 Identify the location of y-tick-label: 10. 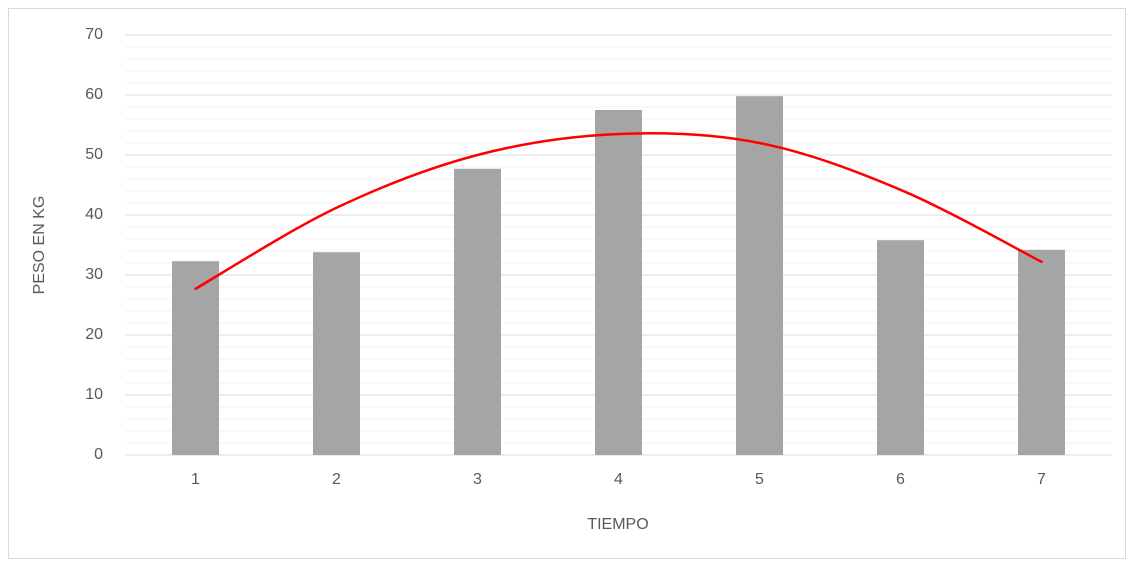
(94, 394).